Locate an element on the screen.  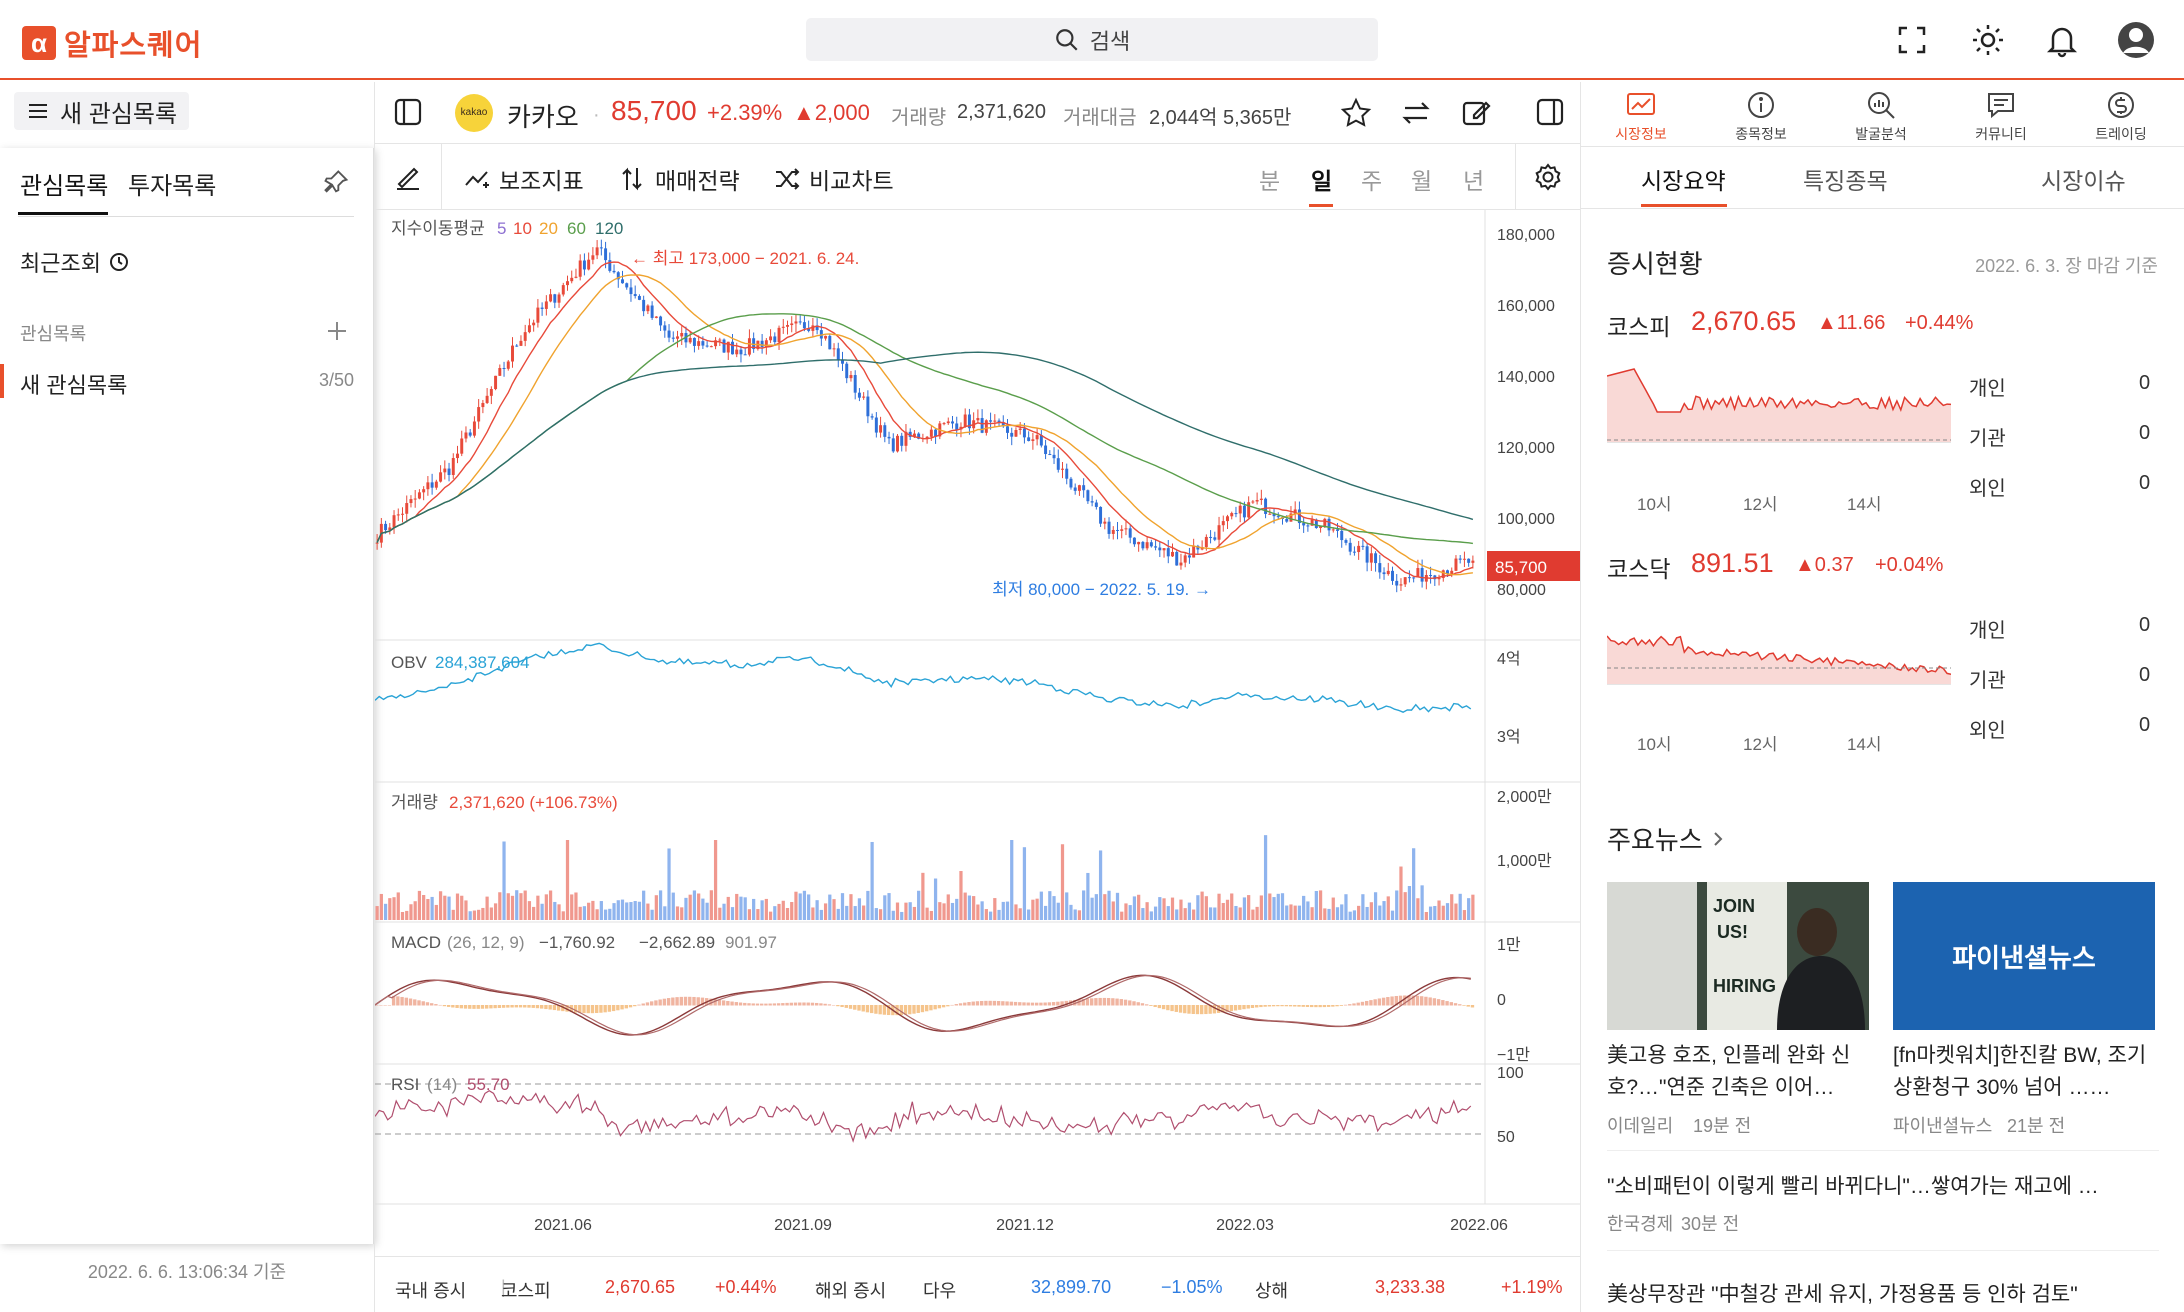
bell-icon is located at coordinates (2062, 40).